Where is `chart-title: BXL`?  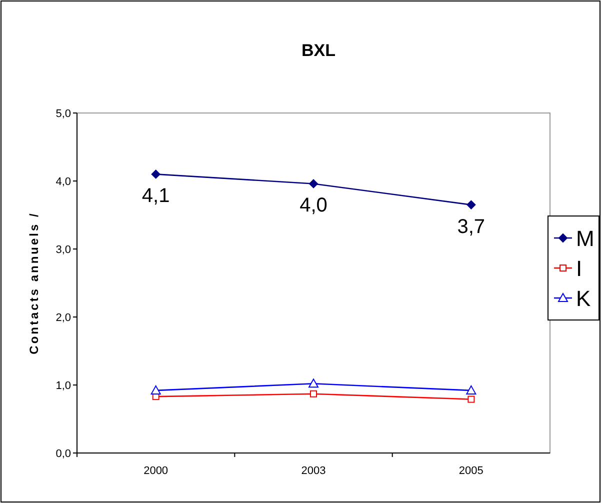
chart-title: BXL is located at coordinates (319, 50).